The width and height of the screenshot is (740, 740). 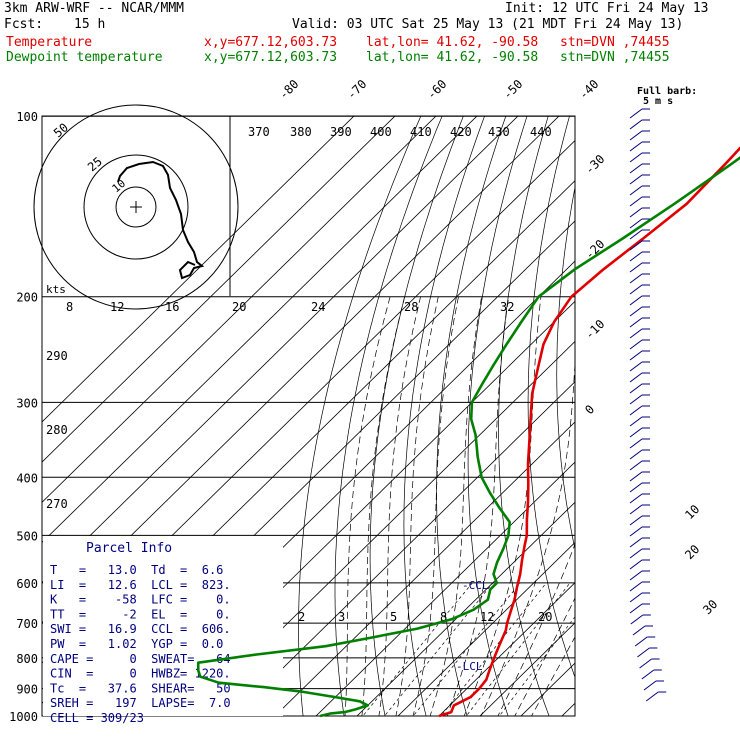 I want to click on ccl-marker: -CCL, so click(x=475, y=585).